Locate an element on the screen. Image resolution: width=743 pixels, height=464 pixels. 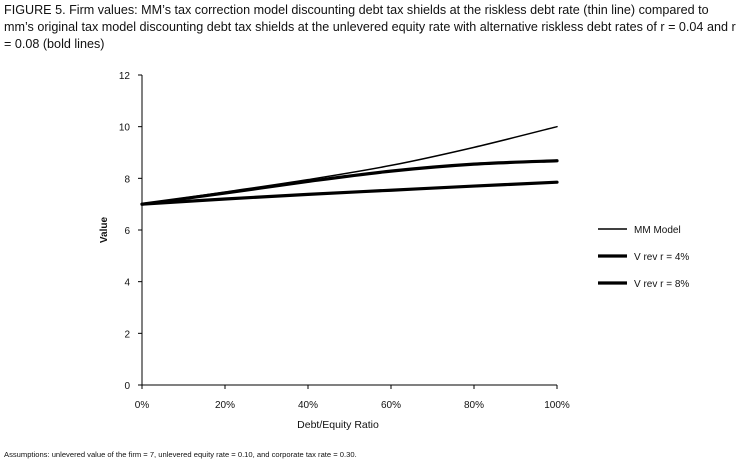
x-tick-label: 20% is located at coordinates (225, 405).